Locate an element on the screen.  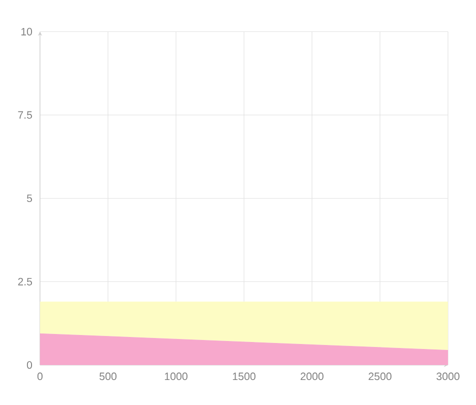
x-tick-label: 3000 is located at coordinates (448, 376).